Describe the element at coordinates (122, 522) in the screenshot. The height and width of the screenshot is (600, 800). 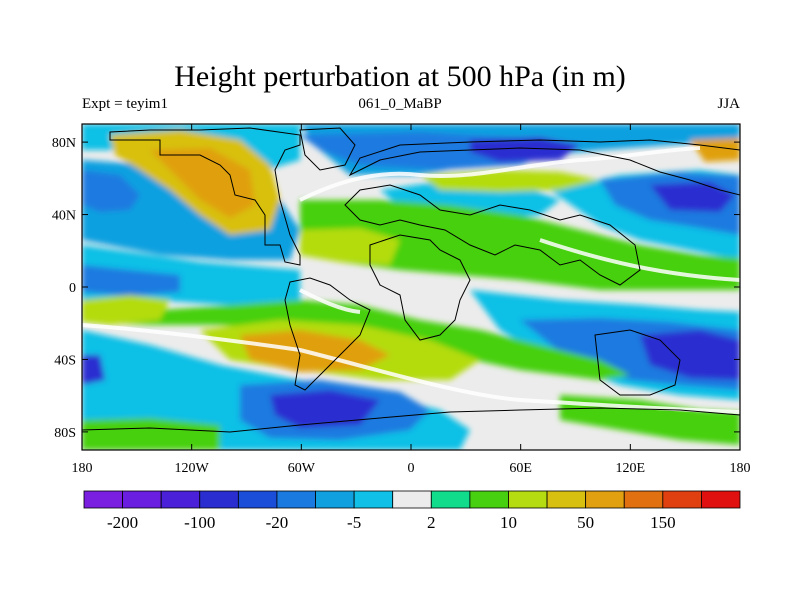
I see `colorbar-label: -200` at that location.